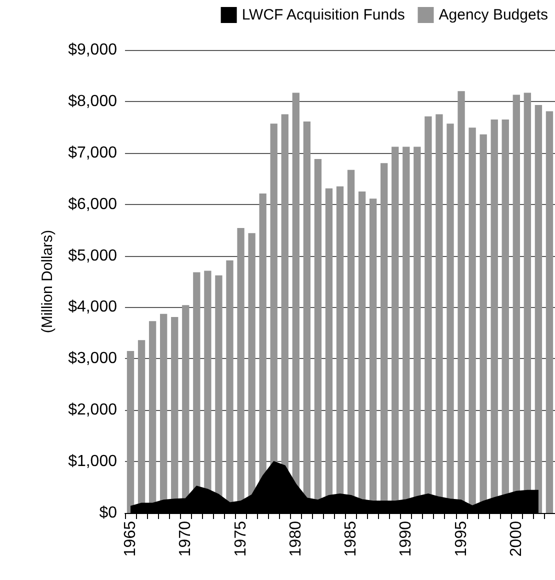 This screenshot has width=555, height=580. What do you see at coordinates (241, 538) in the screenshot?
I see `x-tick-label: 1975` at bounding box center [241, 538].